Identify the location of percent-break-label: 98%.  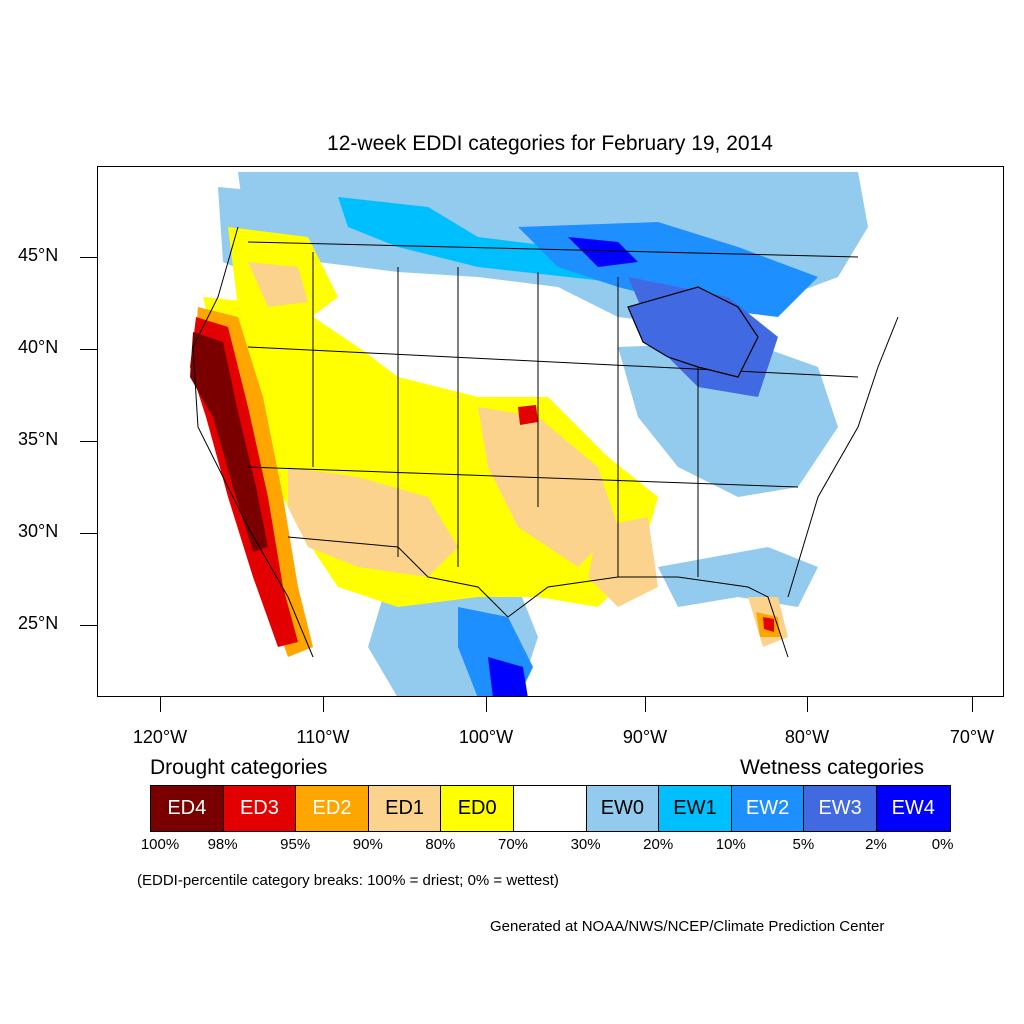
(222, 844).